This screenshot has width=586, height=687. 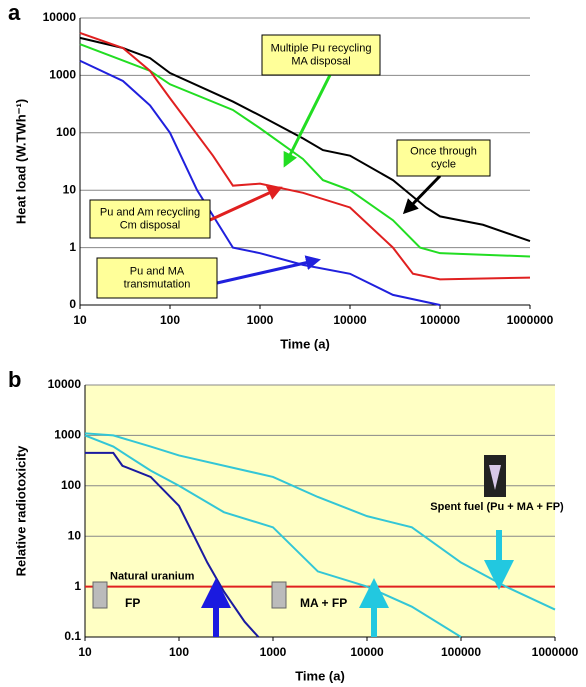 What do you see at coordinates (323, 603) in the screenshot?
I see `series-label: MA + FP` at bounding box center [323, 603].